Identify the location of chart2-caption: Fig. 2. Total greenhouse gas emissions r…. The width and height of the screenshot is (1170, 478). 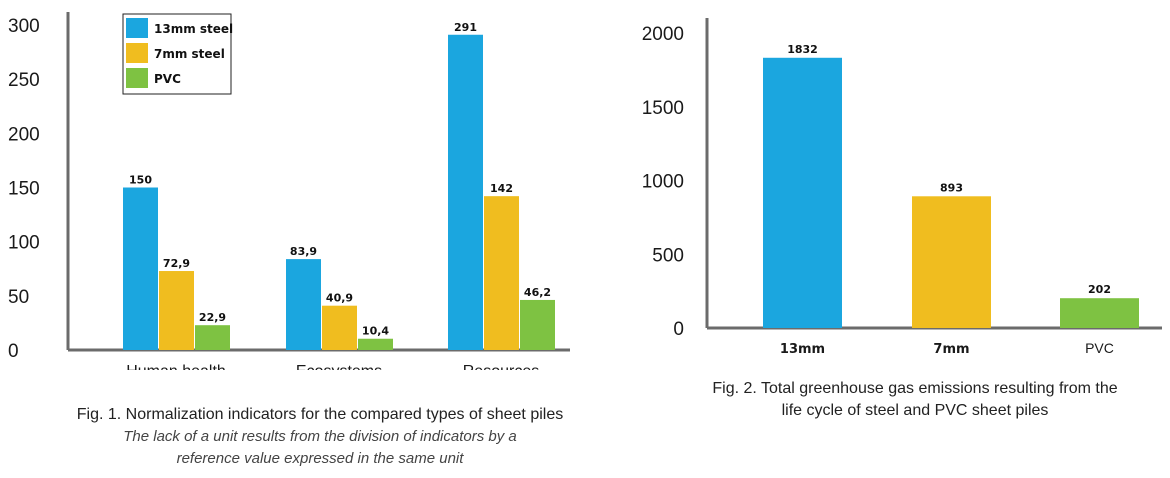
(915, 400).